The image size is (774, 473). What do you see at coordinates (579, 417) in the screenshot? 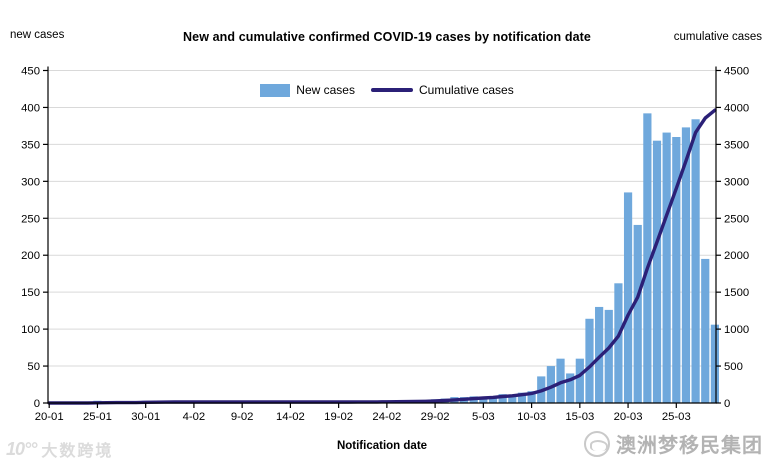
I see `x-tick-label: 15-03` at bounding box center [579, 417].